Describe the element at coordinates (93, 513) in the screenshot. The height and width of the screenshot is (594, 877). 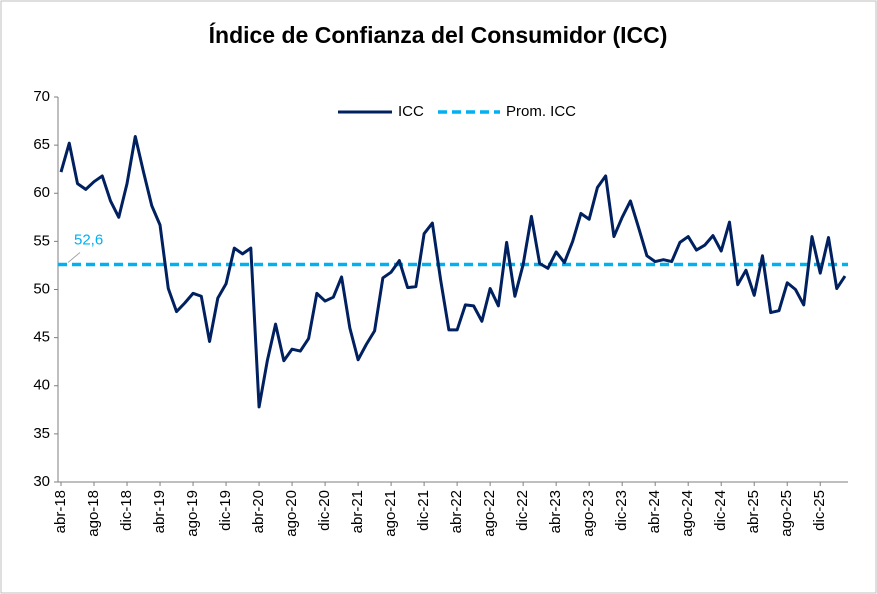
I see `x-tick-label: ago-18` at that location.